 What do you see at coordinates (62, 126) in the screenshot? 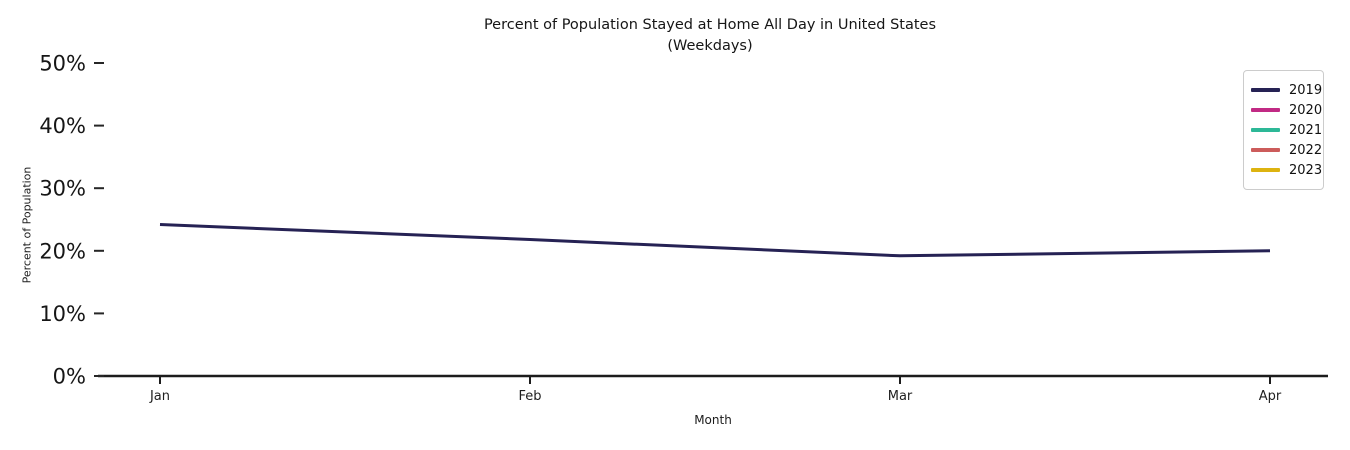
I see `y-tick-label: 40%` at bounding box center [62, 126].